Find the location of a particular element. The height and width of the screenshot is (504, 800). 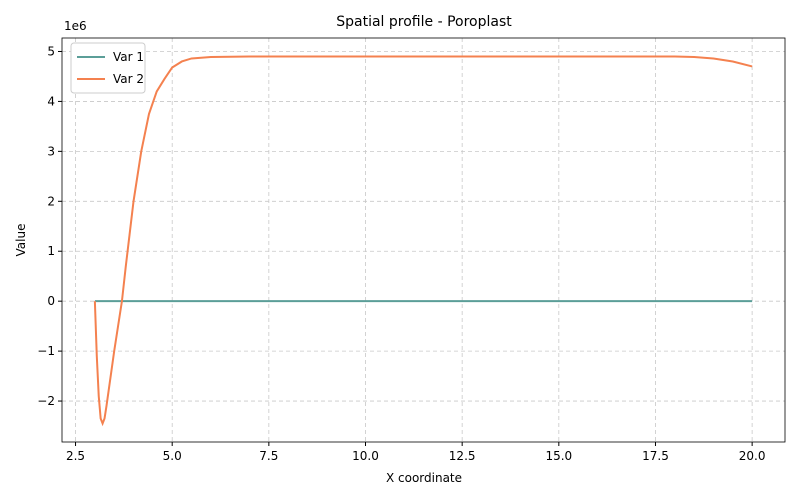

legend-label: Var 2 is located at coordinates (128, 79).